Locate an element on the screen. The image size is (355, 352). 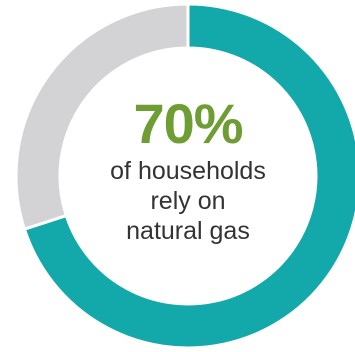
center-value: 70% is located at coordinates (188, 123).